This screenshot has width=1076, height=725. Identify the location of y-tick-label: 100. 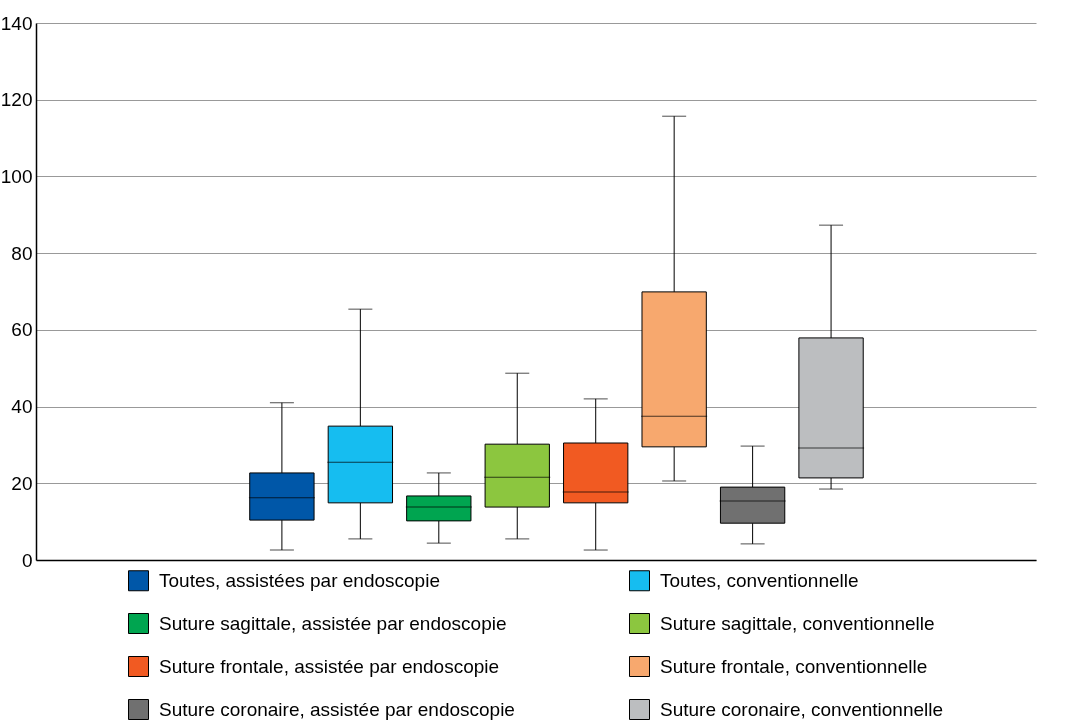
(16, 176).